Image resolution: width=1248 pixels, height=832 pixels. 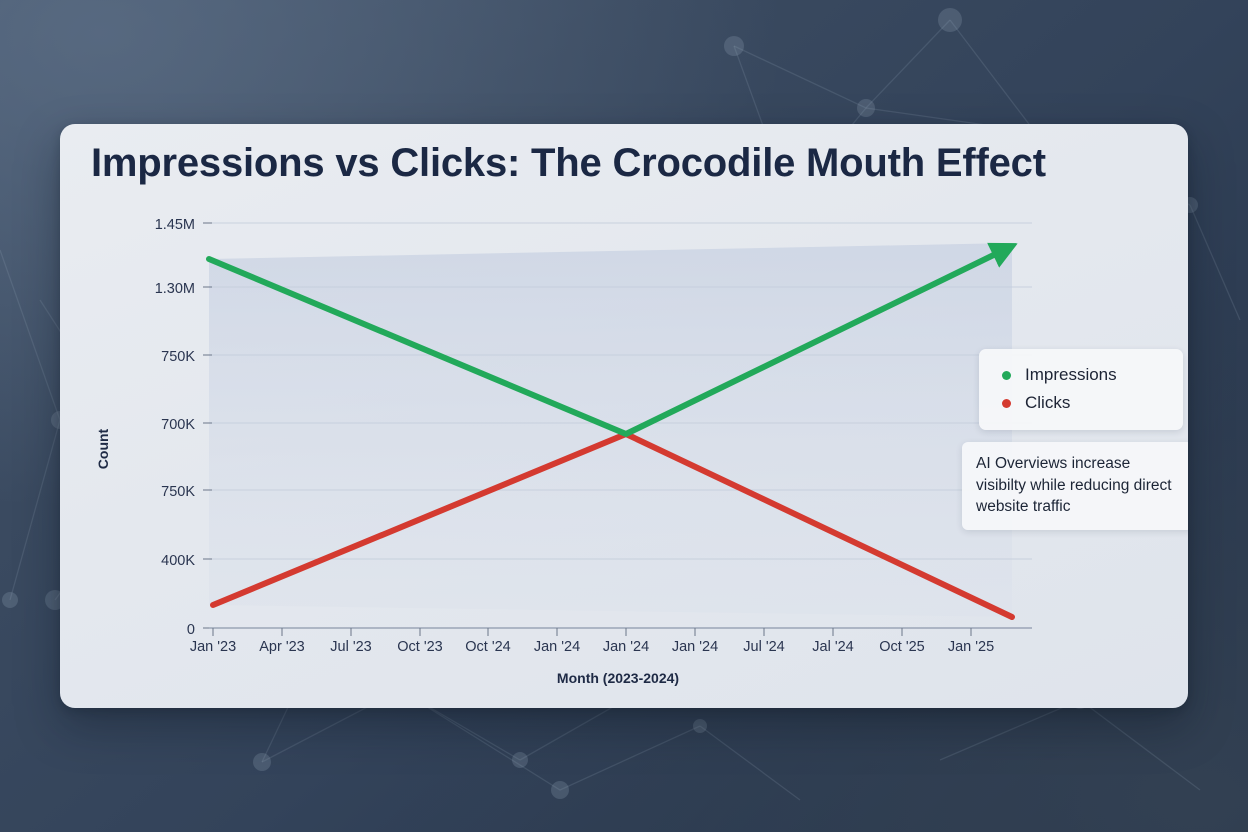 I want to click on x-tick-label: Jan '25, so click(x=971, y=647).